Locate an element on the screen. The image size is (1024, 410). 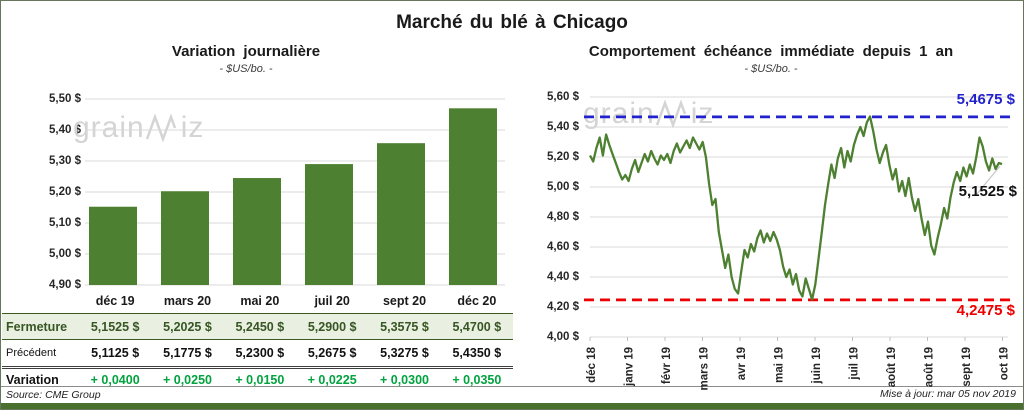
x-tick-label: oct 19 is located at coordinates (1005, 363).